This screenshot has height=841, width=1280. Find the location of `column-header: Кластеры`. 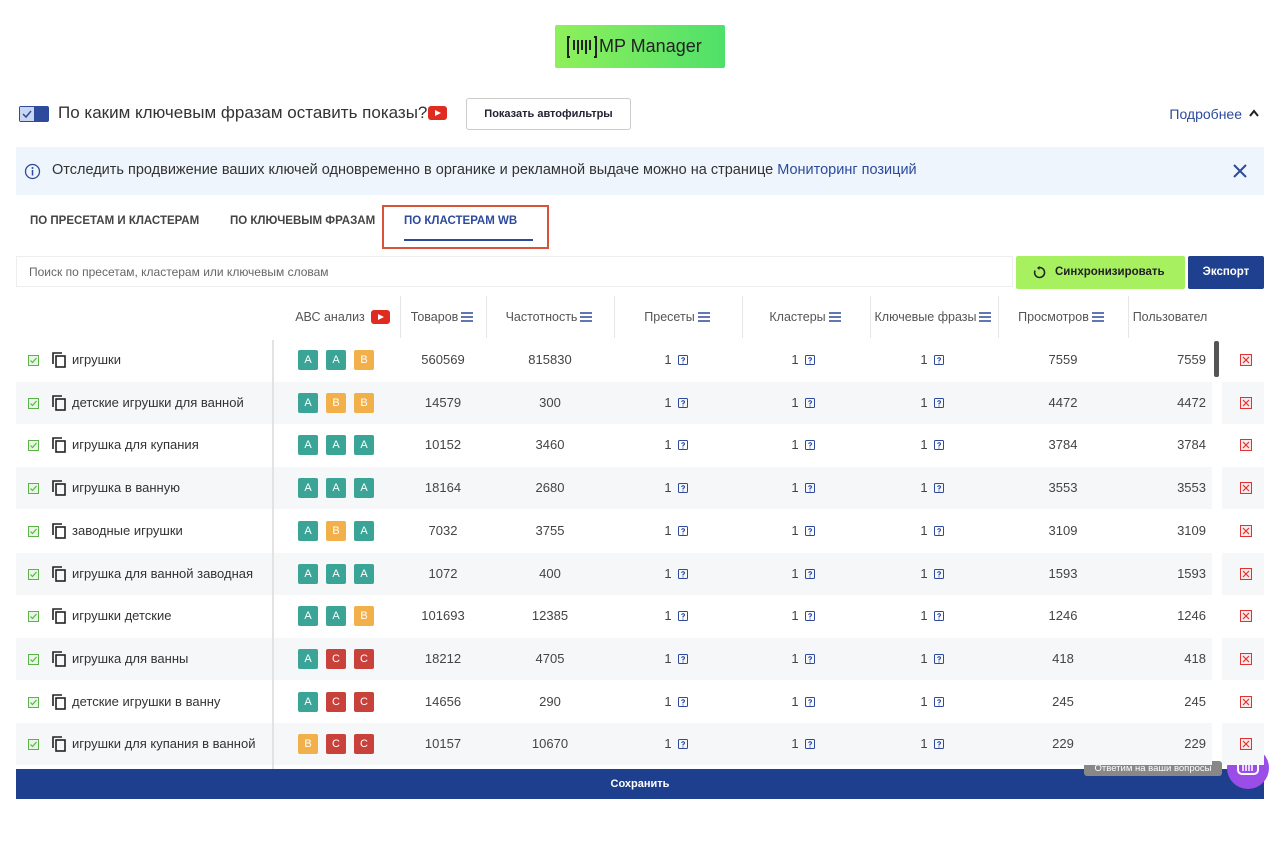

column-header: Кластеры is located at coordinates (806, 317).